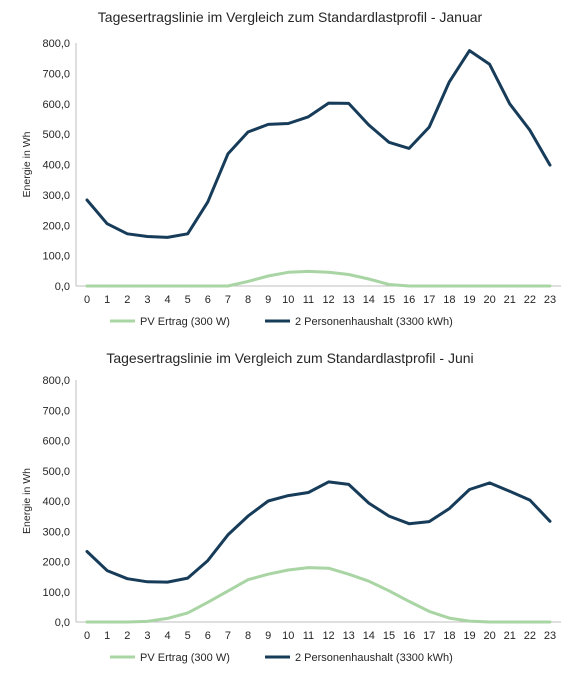 The width and height of the screenshot is (576, 682). Describe the element at coordinates (56, 532) in the screenshot. I see `y-tick-label: 300,0` at that location.